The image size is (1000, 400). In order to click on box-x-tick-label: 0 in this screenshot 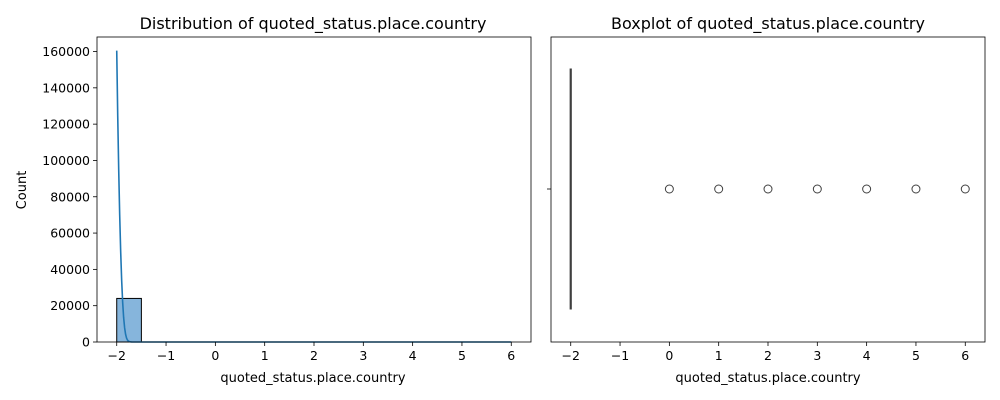, I will do `click(669, 355)`.